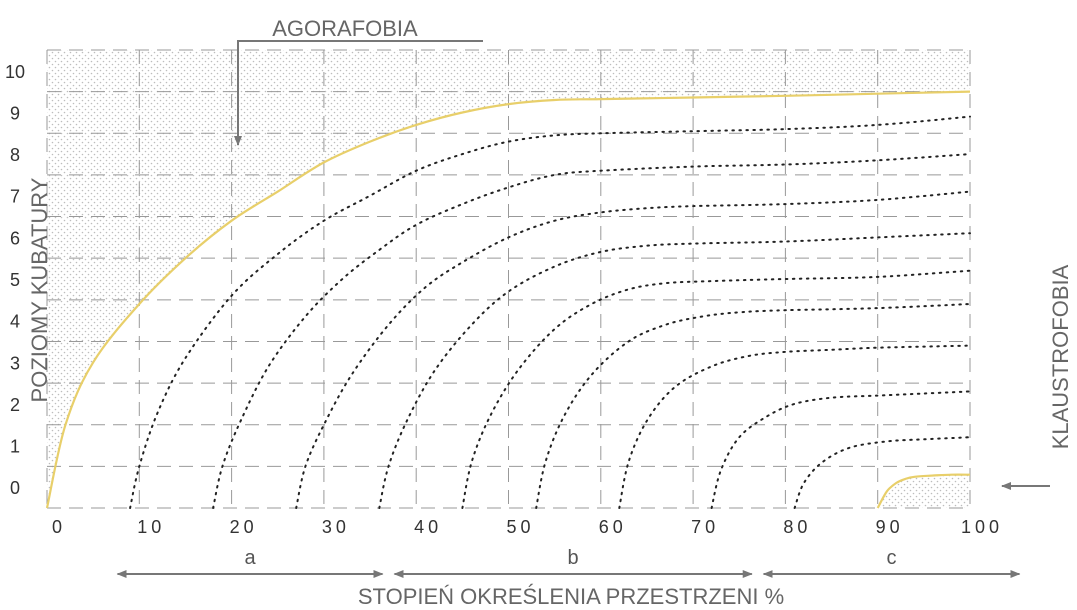  I want to click on claustrophobia-boundary-curve, so click(923, 491).